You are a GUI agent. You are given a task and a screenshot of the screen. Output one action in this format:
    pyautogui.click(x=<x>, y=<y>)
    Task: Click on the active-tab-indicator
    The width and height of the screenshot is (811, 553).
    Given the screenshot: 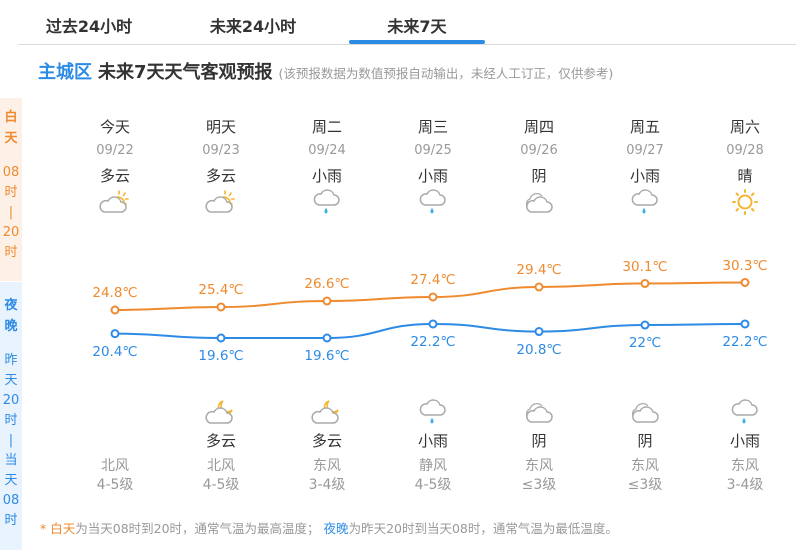 What is the action you would take?
    pyautogui.click(x=417, y=42)
    